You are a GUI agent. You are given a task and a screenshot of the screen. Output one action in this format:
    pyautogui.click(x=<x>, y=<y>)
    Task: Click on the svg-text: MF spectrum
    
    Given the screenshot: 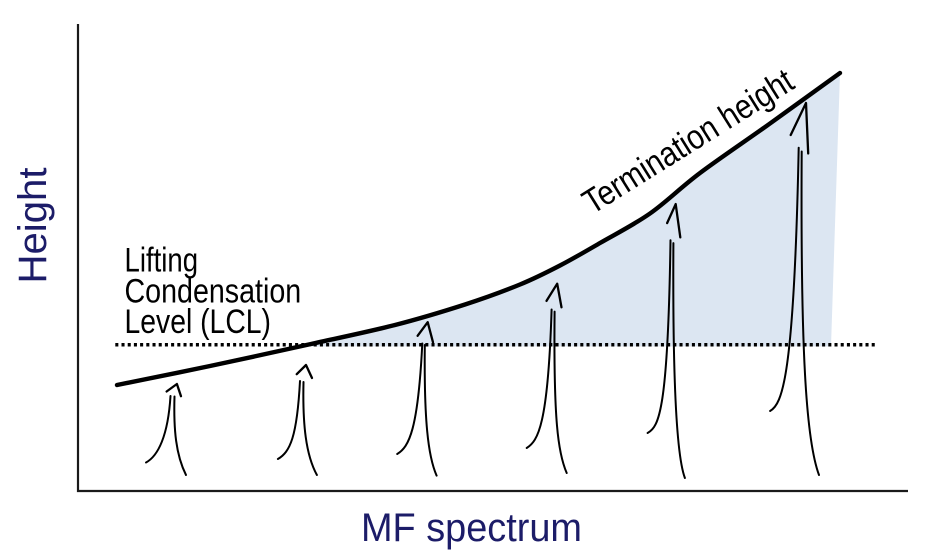 What is the action you would take?
    pyautogui.click(x=471, y=527)
    